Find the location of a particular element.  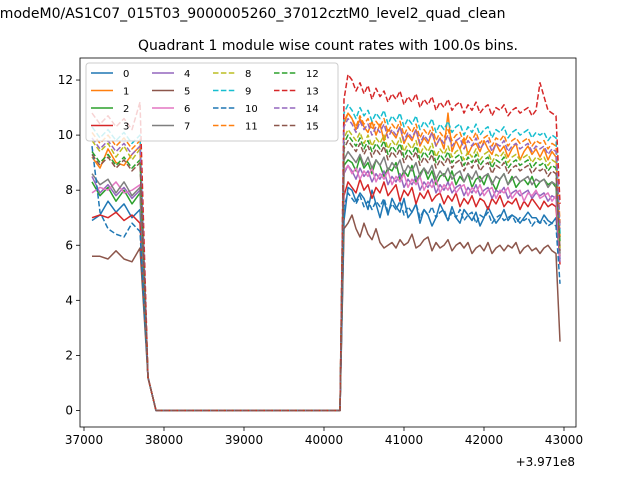

y-tick-label: 4 is located at coordinates (69, 300).